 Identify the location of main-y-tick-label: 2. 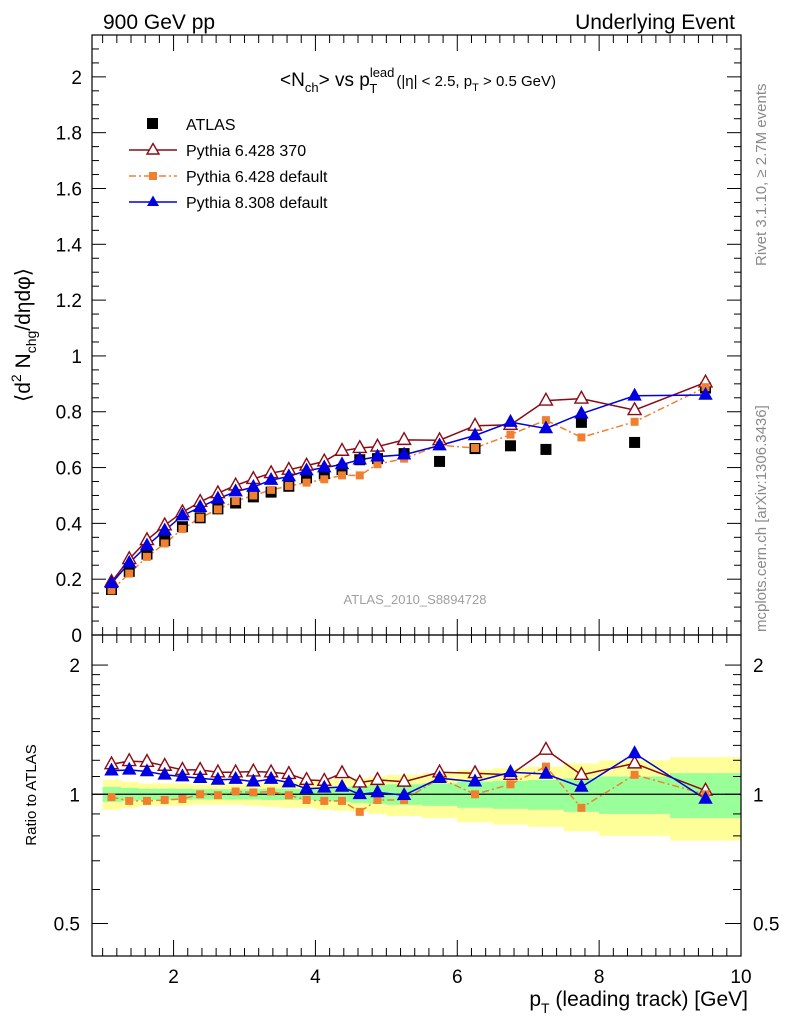
(76, 78).